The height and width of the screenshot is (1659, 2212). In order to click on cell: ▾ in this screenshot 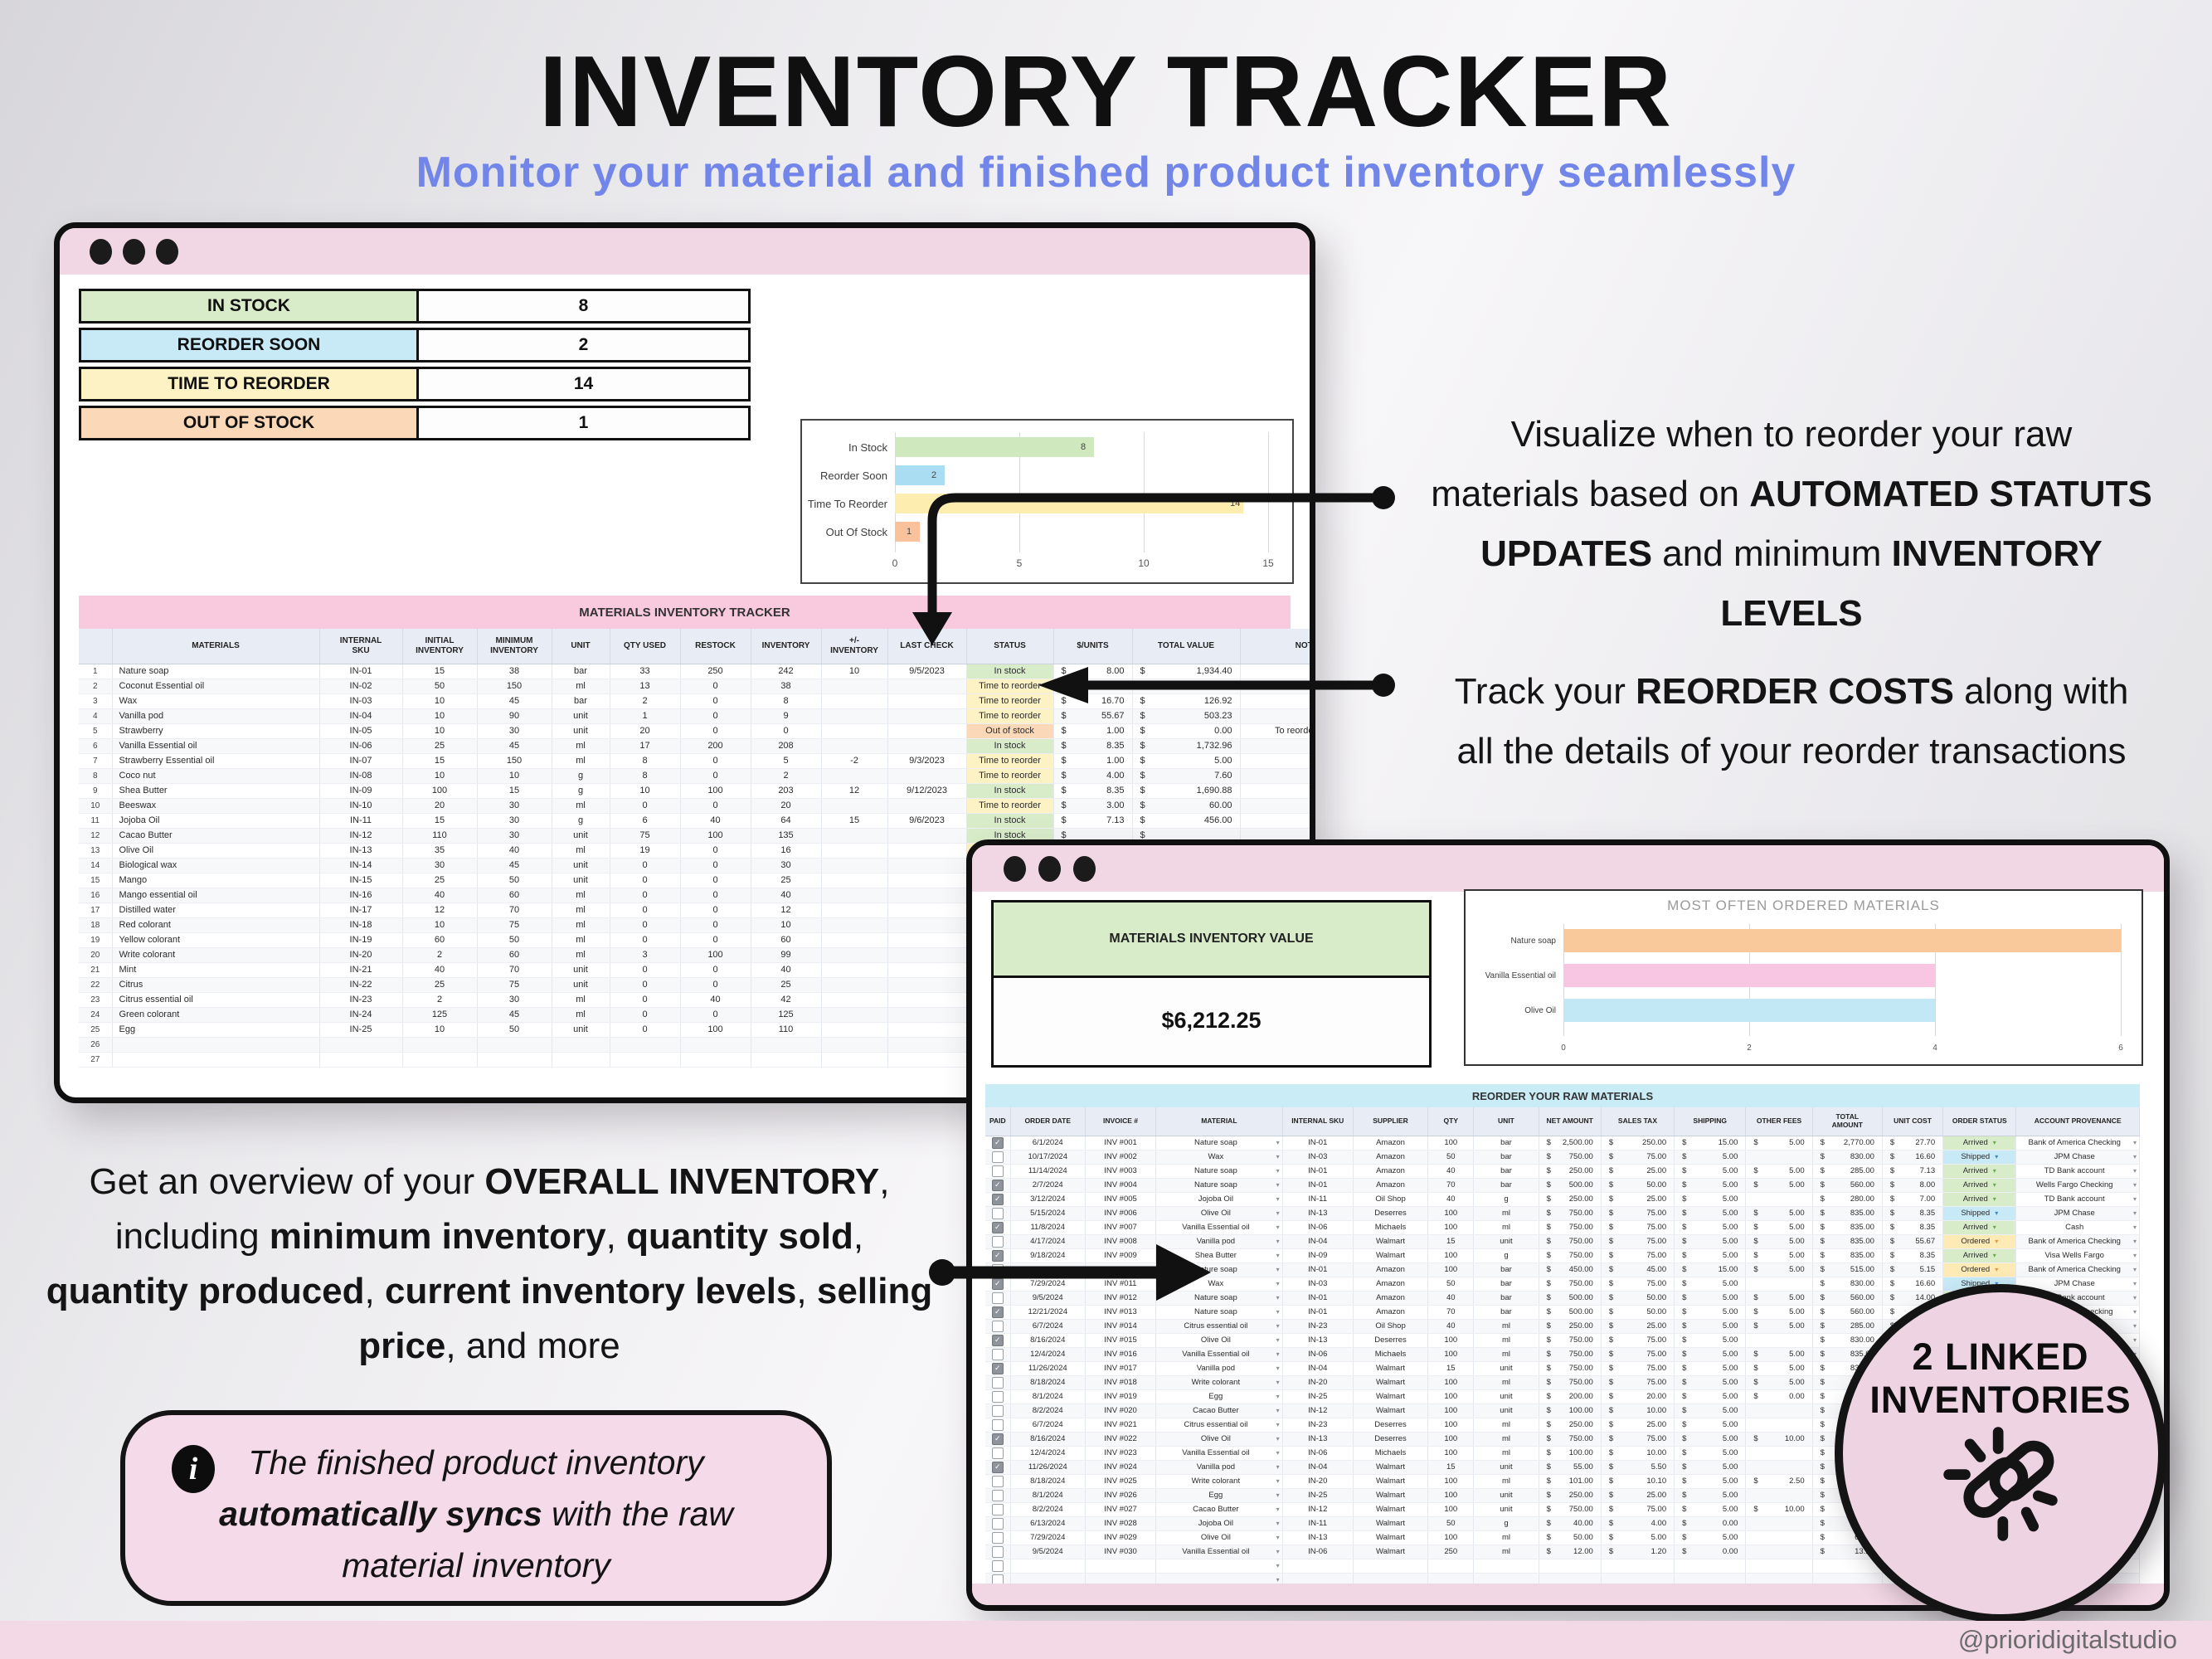, I will do `click(1219, 1566)`.